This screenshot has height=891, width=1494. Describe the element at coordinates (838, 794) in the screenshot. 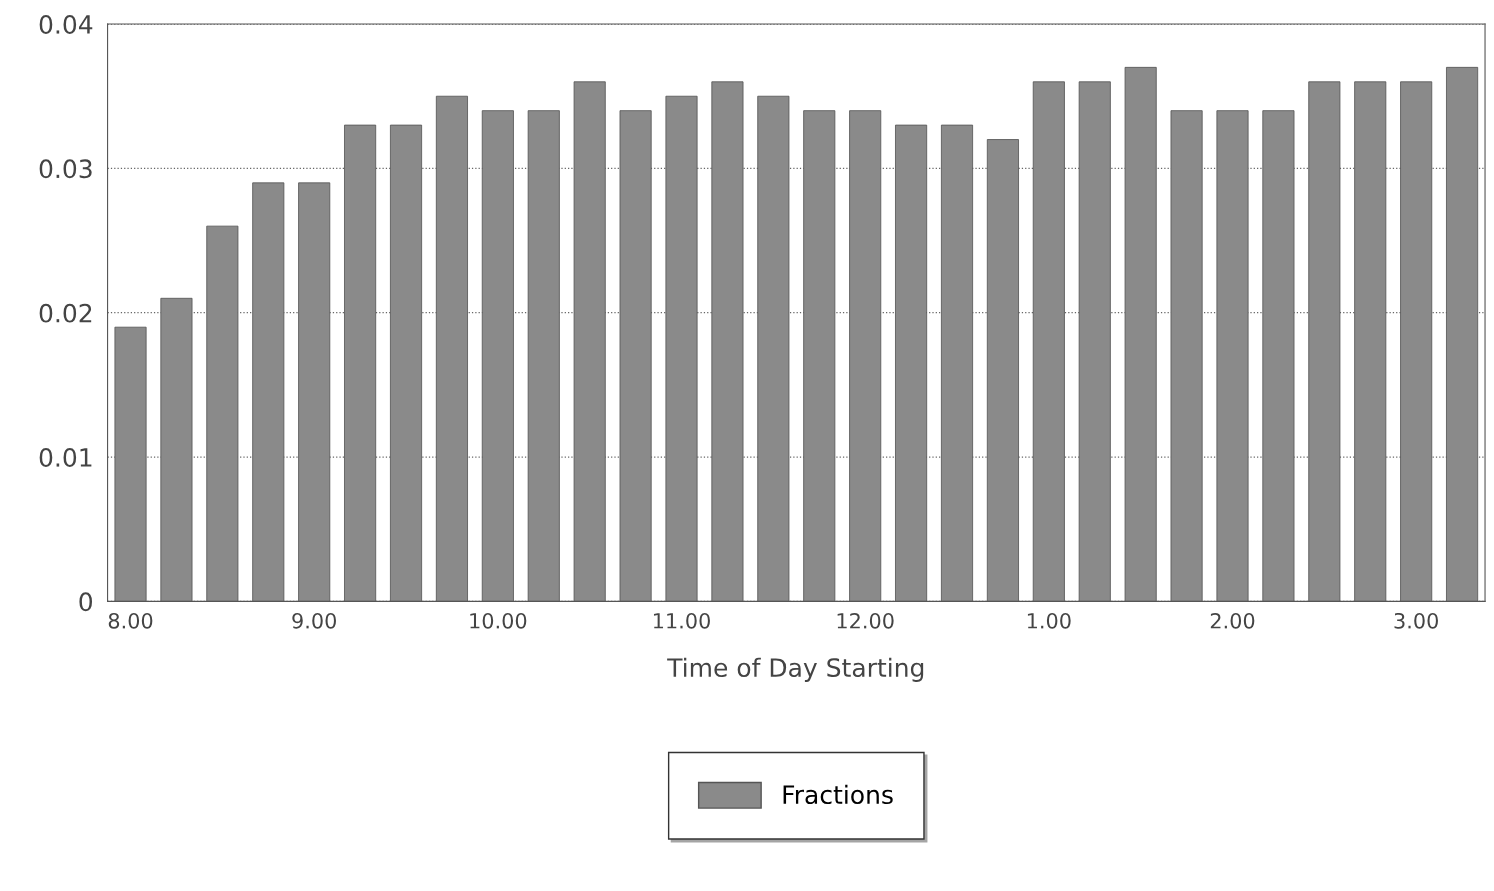

I see `legend-label: Fractions` at that location.